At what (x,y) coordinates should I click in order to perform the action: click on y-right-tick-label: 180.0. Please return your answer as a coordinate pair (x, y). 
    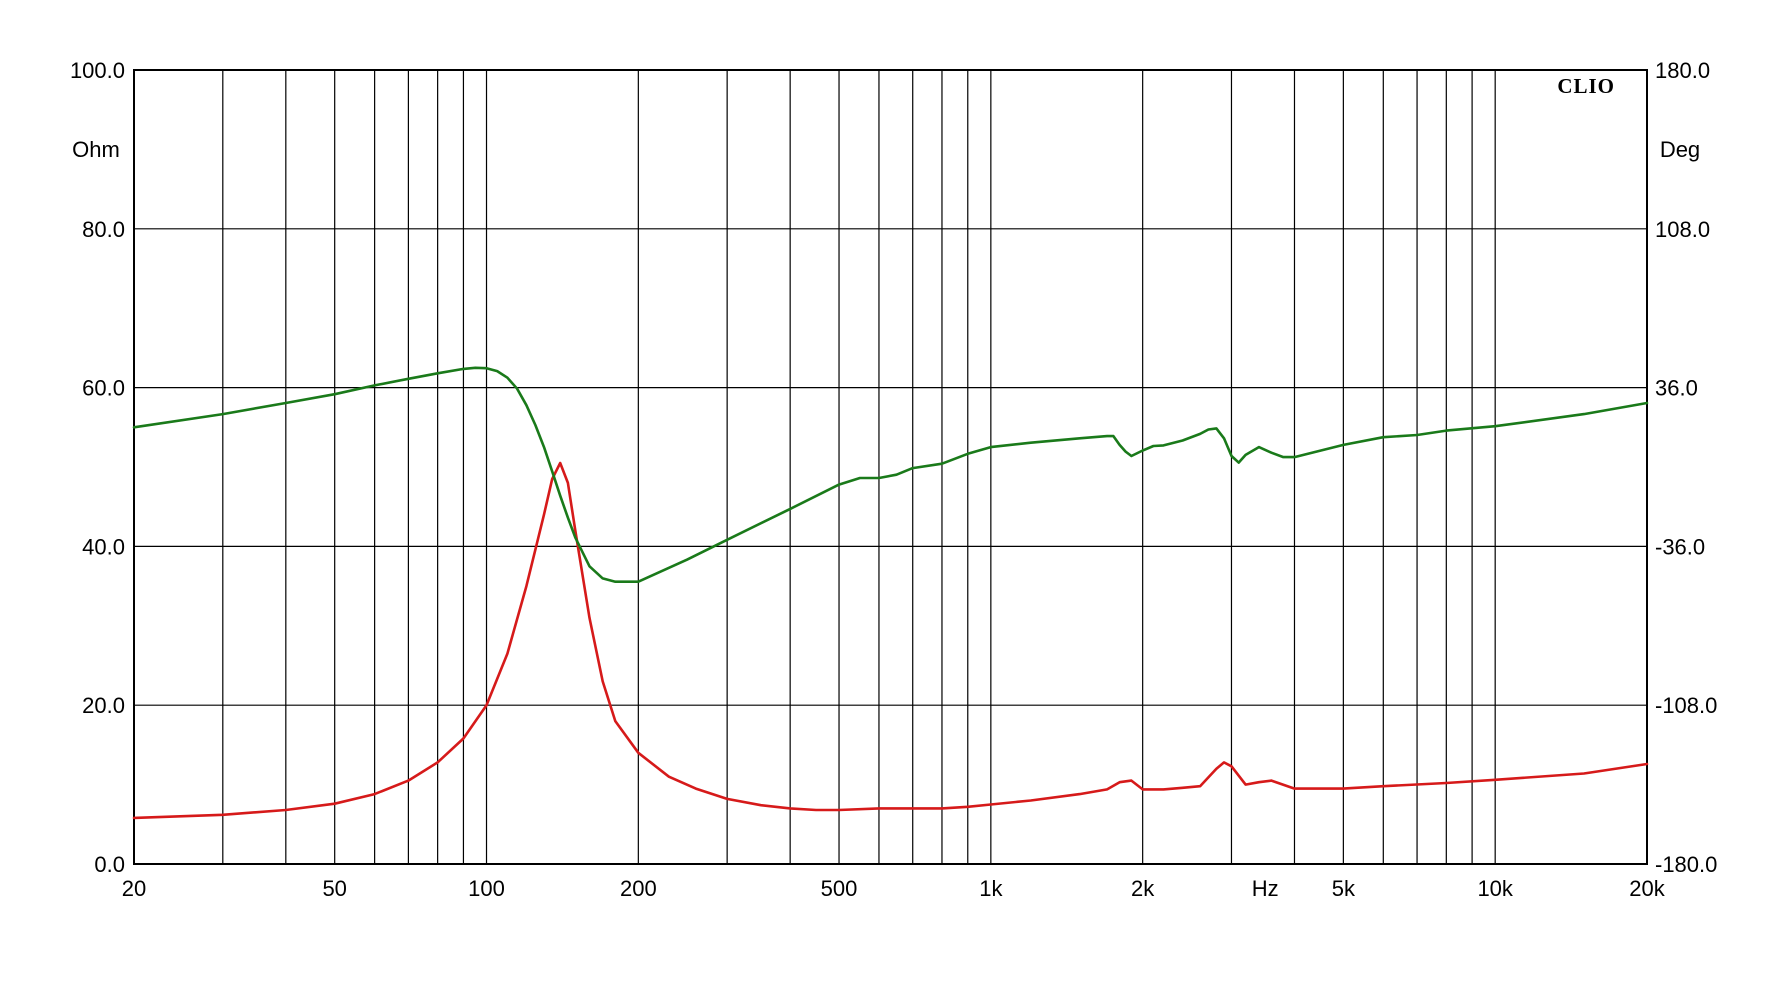
    Looking at the image, I should click on (1682, 70).